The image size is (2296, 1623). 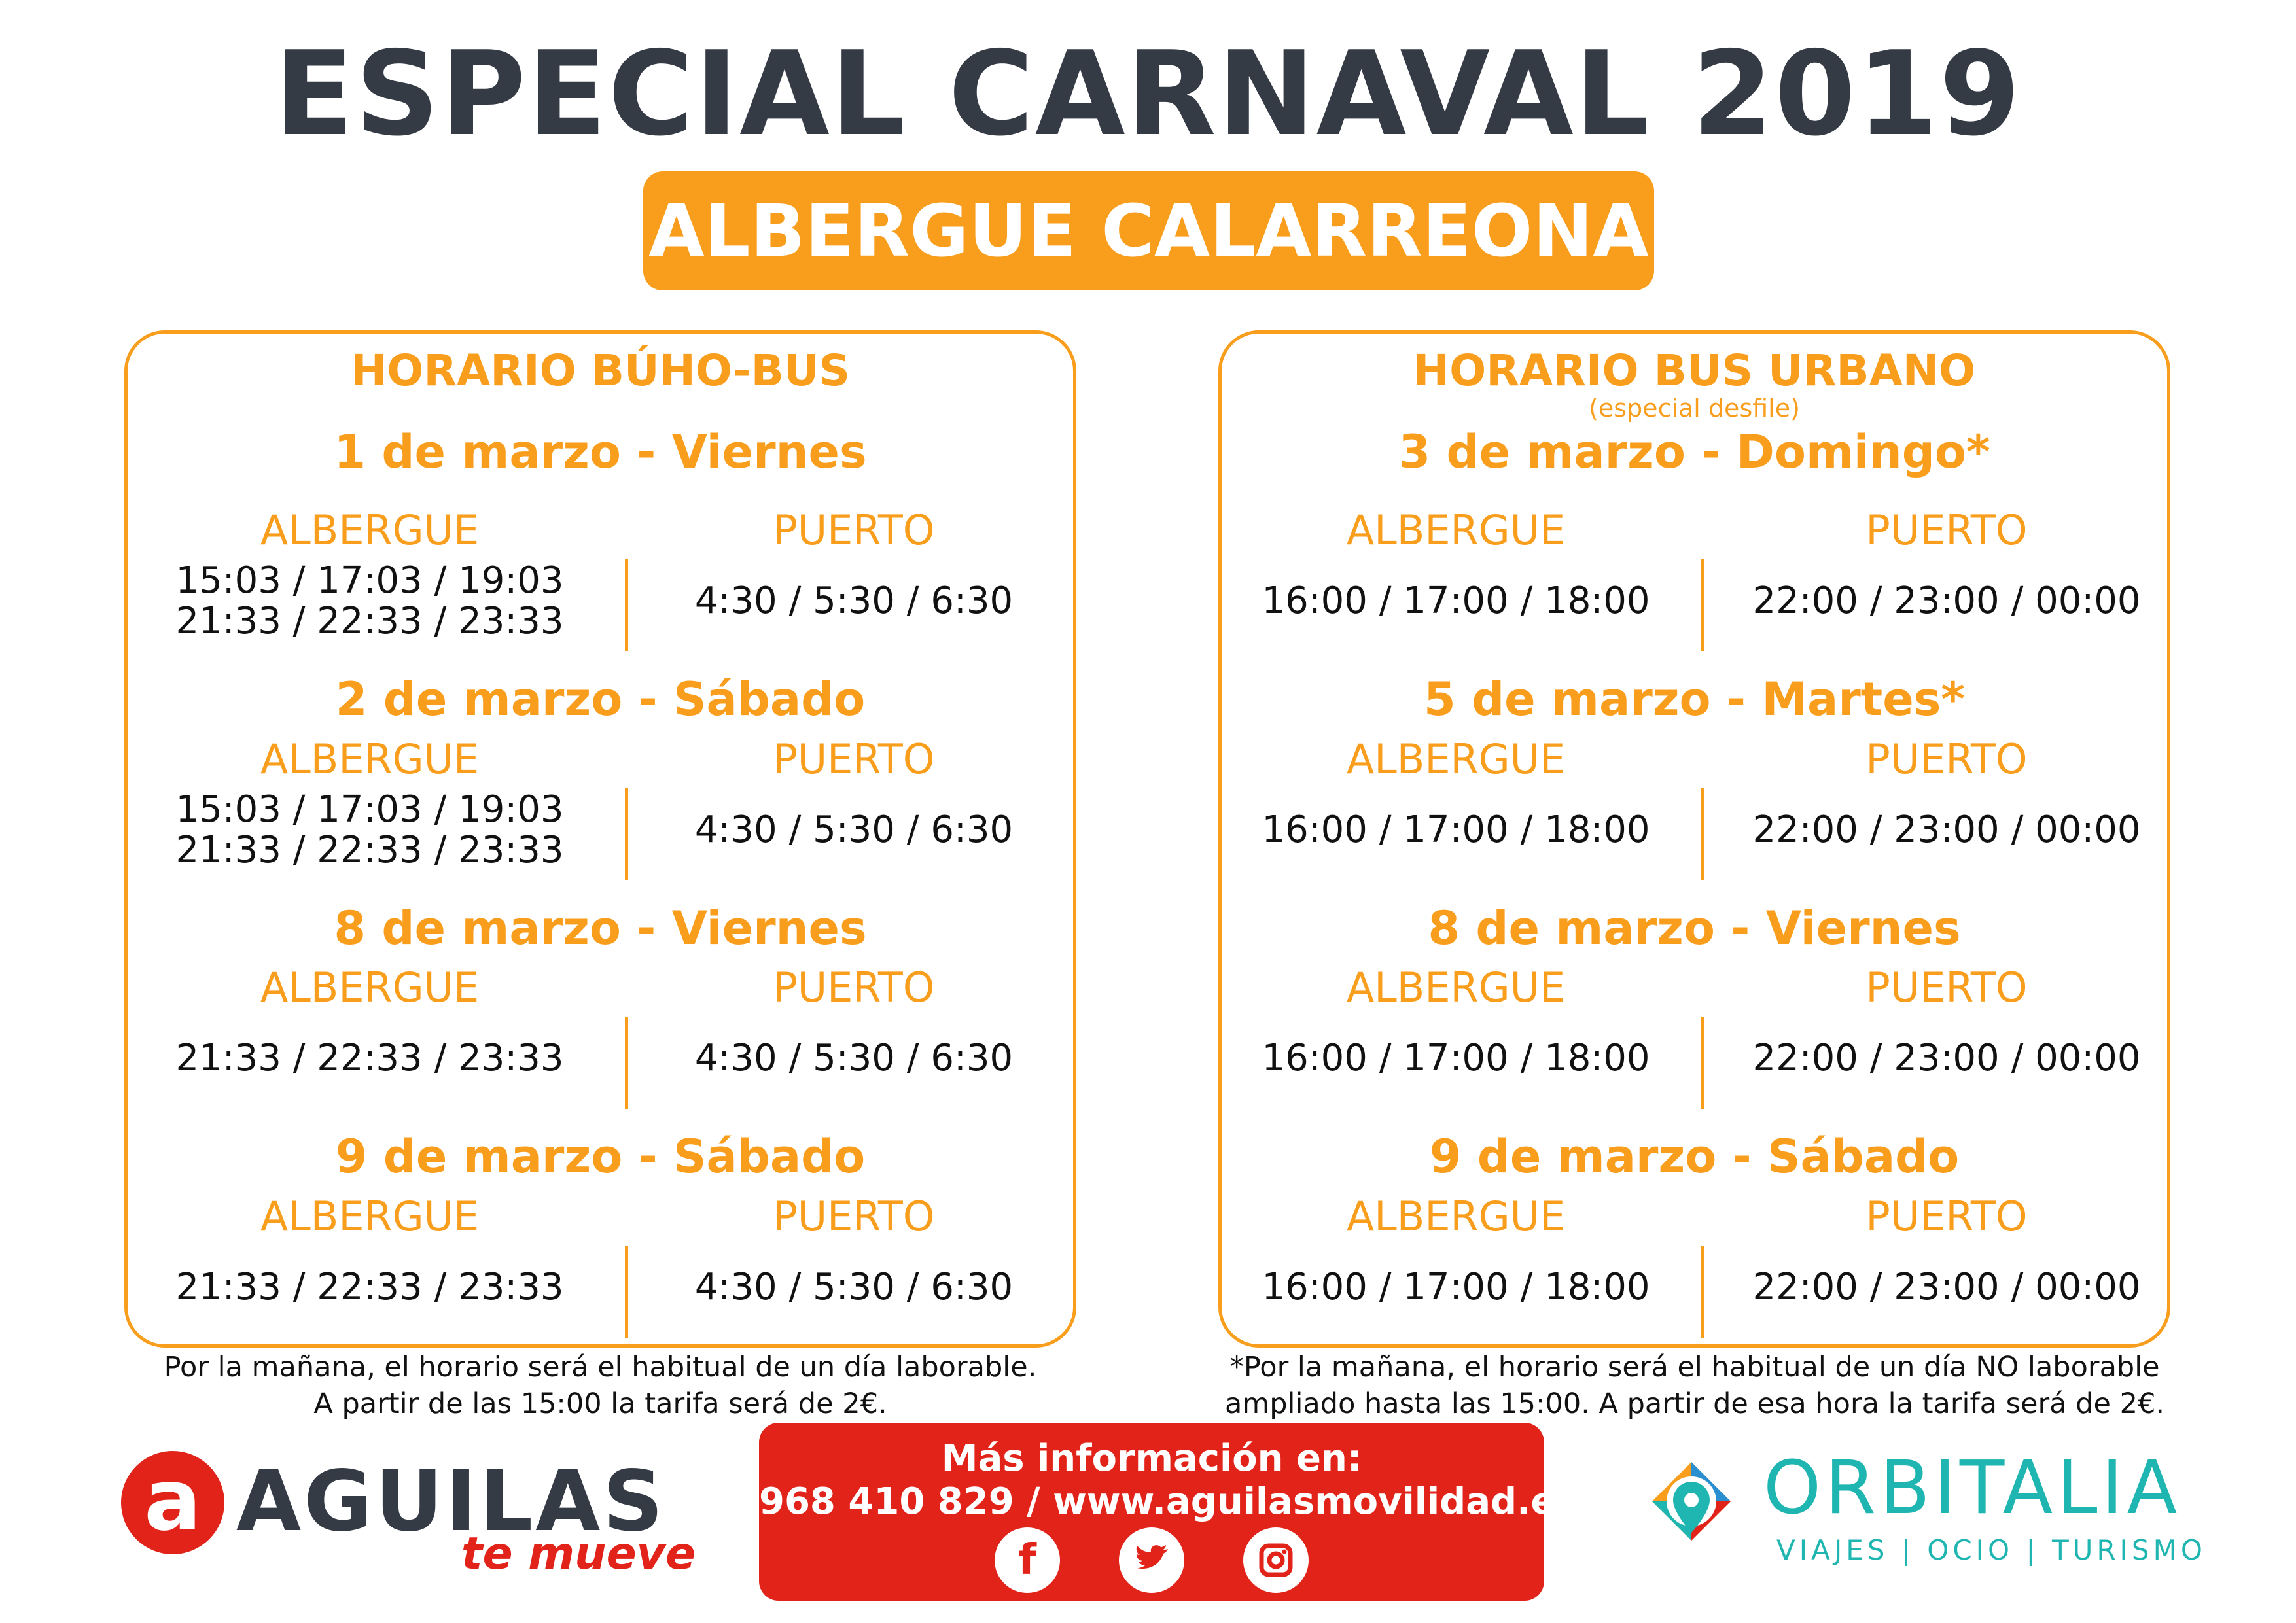 What do you see at coordinates (1152, 1560) in the screenshot?
I see `twitter-icon` at bounding box center [1152, 1560].